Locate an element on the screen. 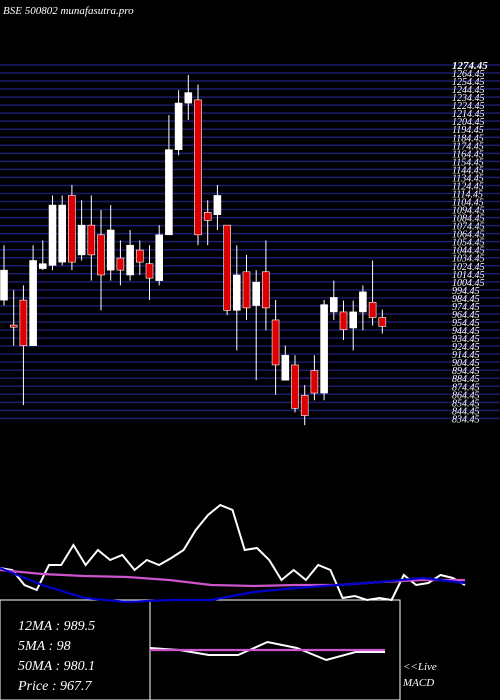 The width and height of the screenshot is (500, 700). y-tick-label: 1064.45 is located at coordinates (468, 235).